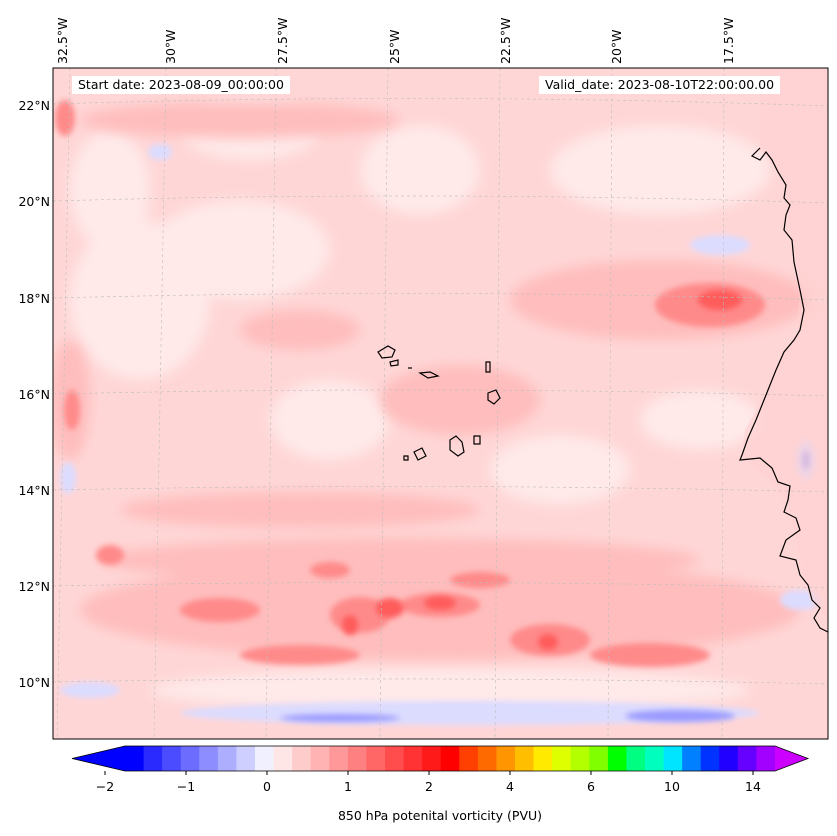  What do you see at coordinates (591, 786) in the screenshot?
I see `colorbar-tick: 6` at bounding box center [591, 786].